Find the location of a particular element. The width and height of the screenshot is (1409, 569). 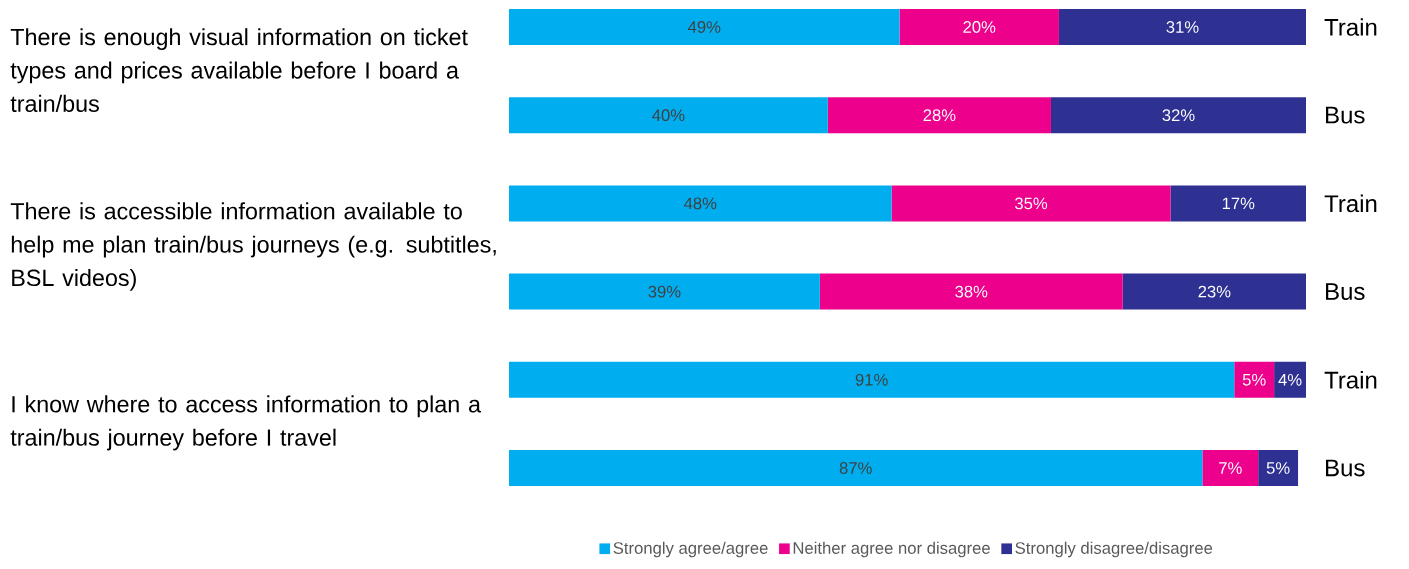

data-label: 35% is located at coordinates (1031, 203).